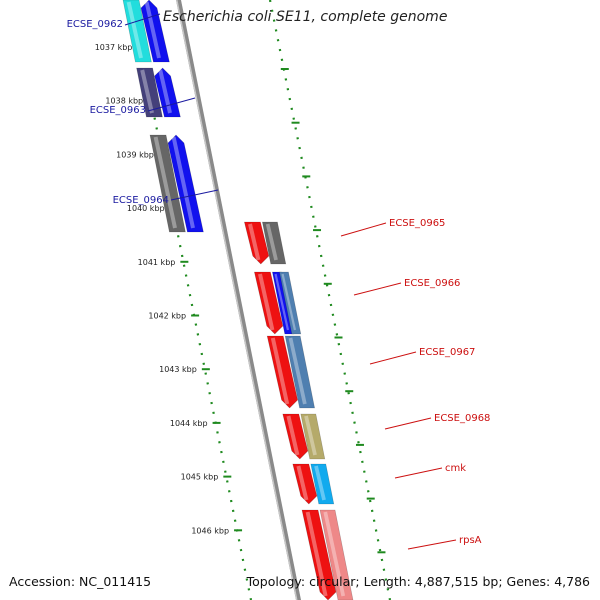 Image resolution: width=600 pixels, height=600 pixels. What do you see at coordinates (447, 352) in the screenshot?
I see `forward-gene-label: ECSE_0967` at bounding box center [447, 352].